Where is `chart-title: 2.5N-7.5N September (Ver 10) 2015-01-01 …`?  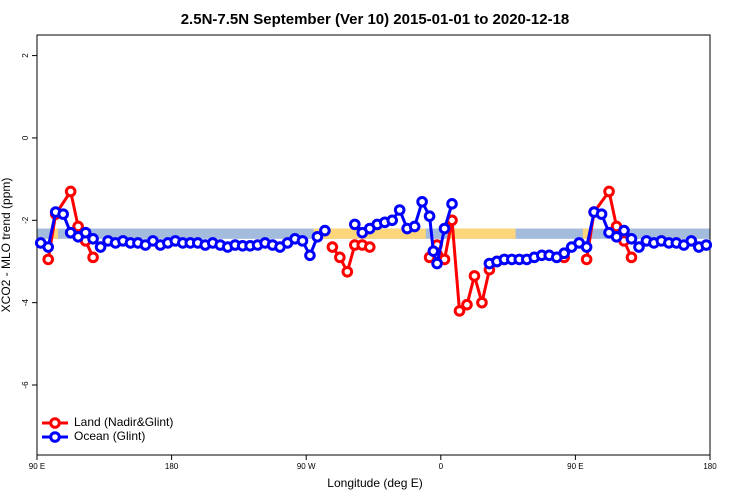
chart-title: 2.5N-7.5N September (Ver 10) 2015-01-01 … is located at coordinates (375, 19).